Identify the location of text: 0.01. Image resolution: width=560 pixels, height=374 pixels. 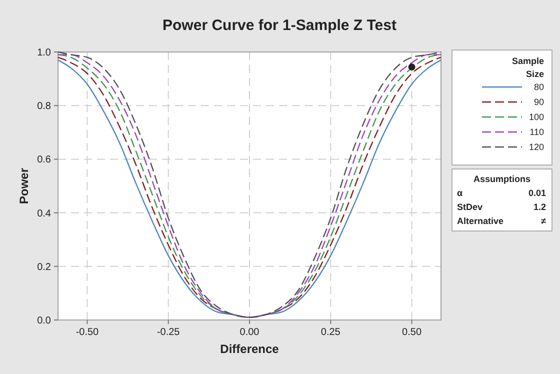
(537, 193).